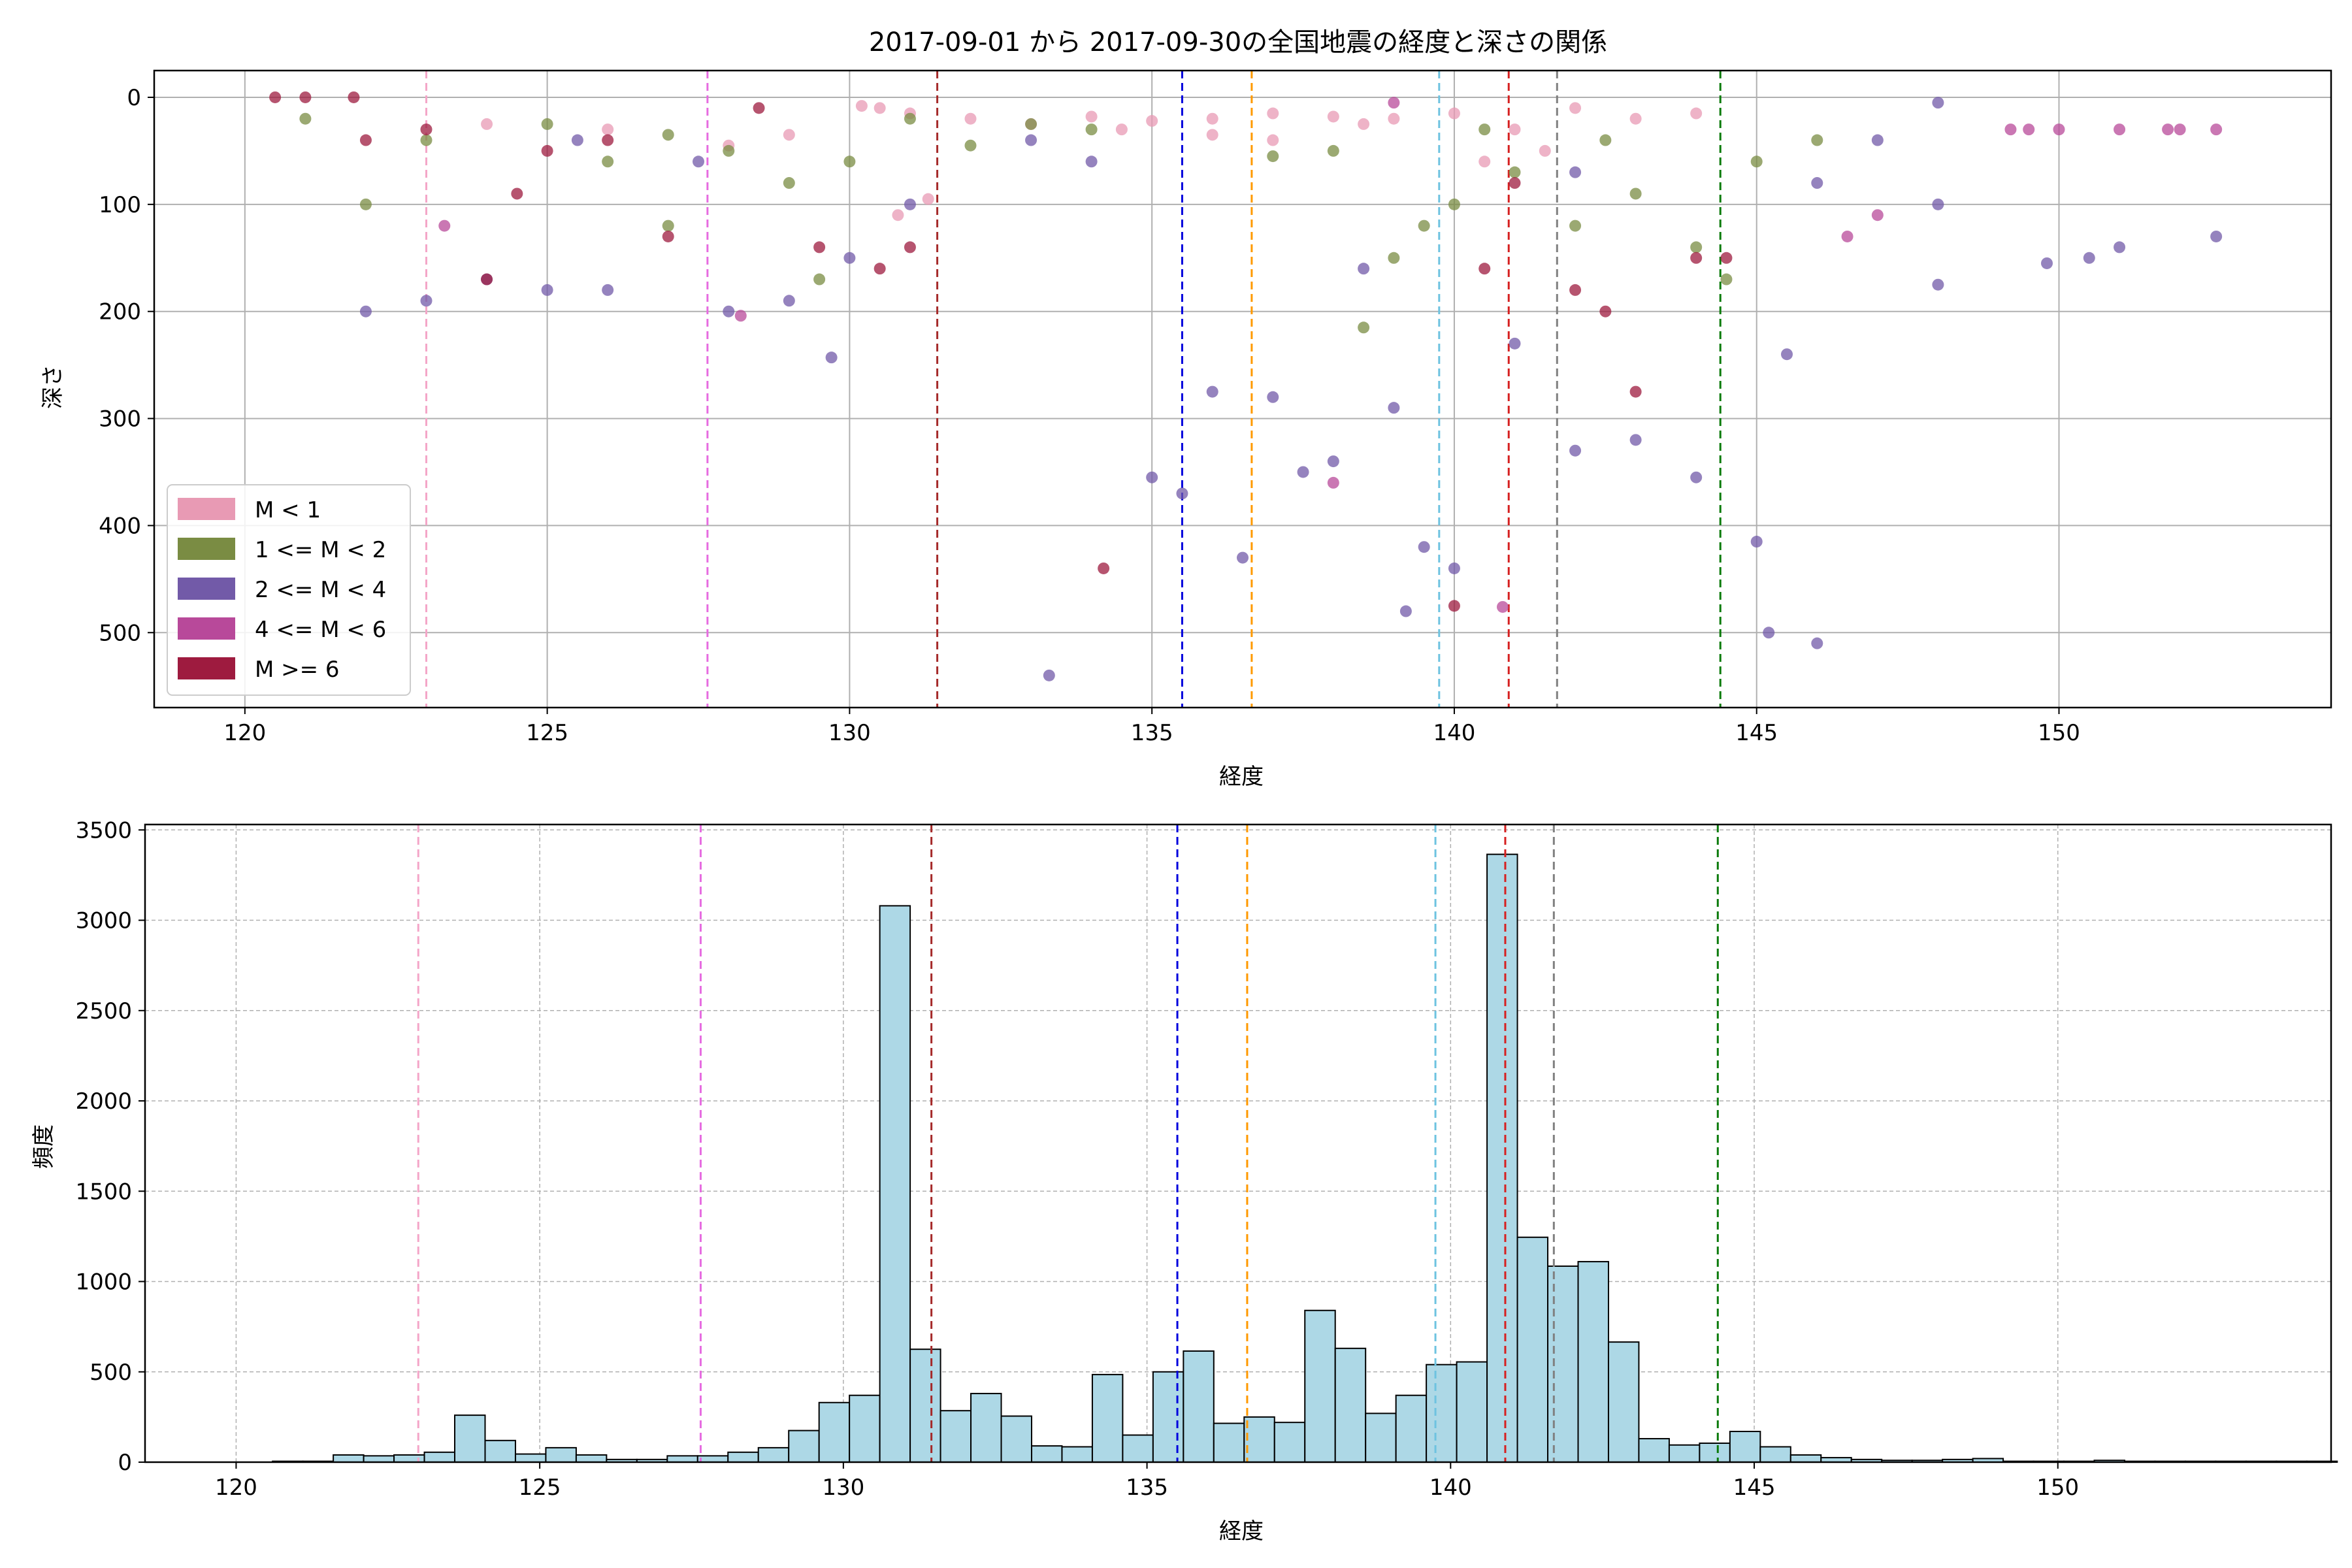 Image resolution: width=2352 pixels, height=1568 pixels. Describe the element at coordinates (103, 1192) in the screenshot. I see `histogram-y-tick-label: 1500` at that location.